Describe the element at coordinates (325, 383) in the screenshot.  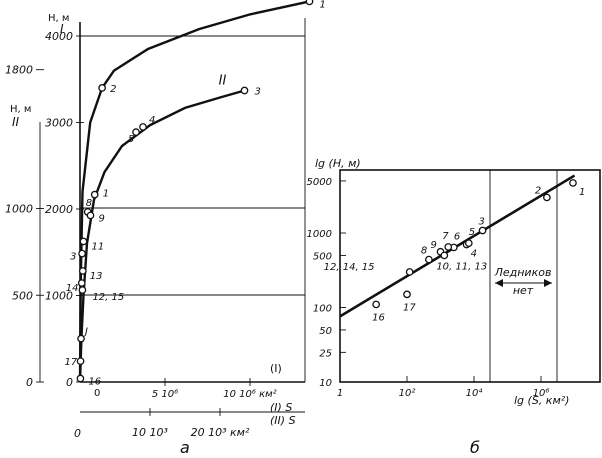
I see `panel-b-y-tick-label: 10` at that location.